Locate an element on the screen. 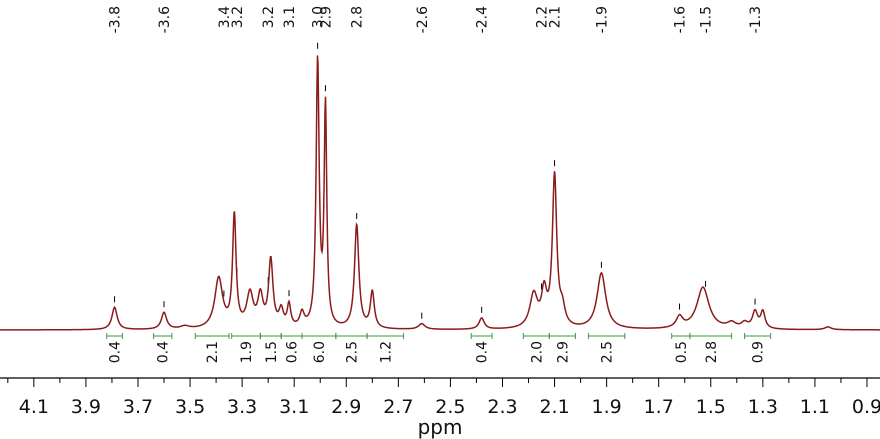 Image resolution: width=880 pixels, height=439 pixels. x-tick-label: 2.9 is located at coordinates (346, 407).